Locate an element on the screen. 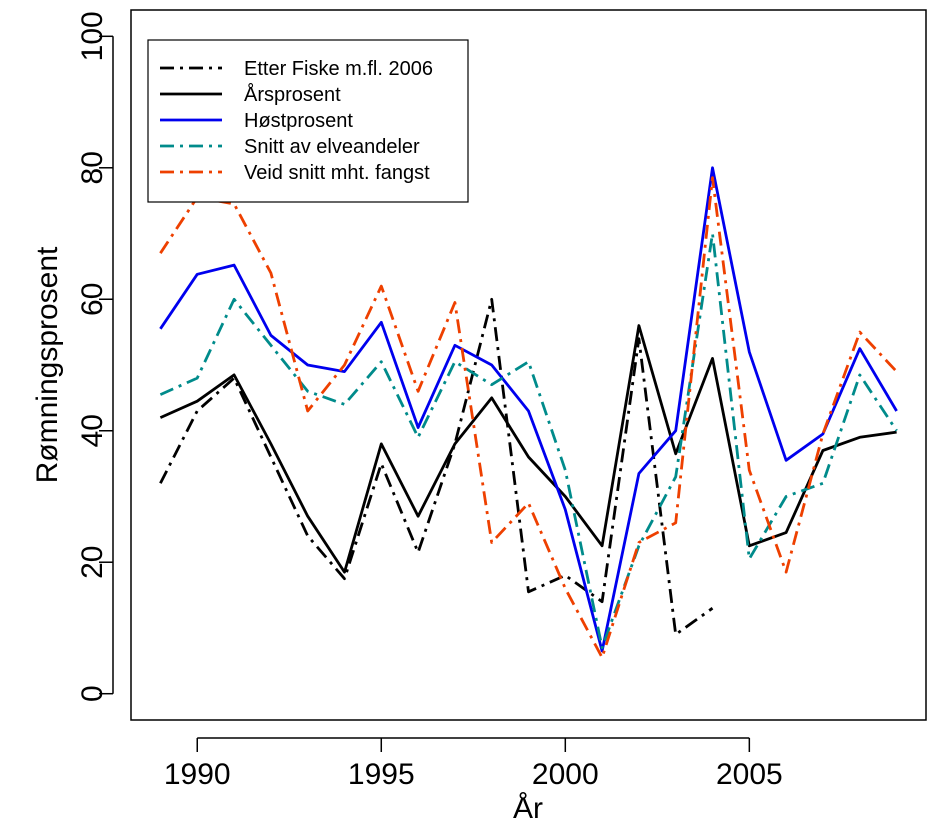  x-tick-label: 2005 is located at coordinates (749, 774).